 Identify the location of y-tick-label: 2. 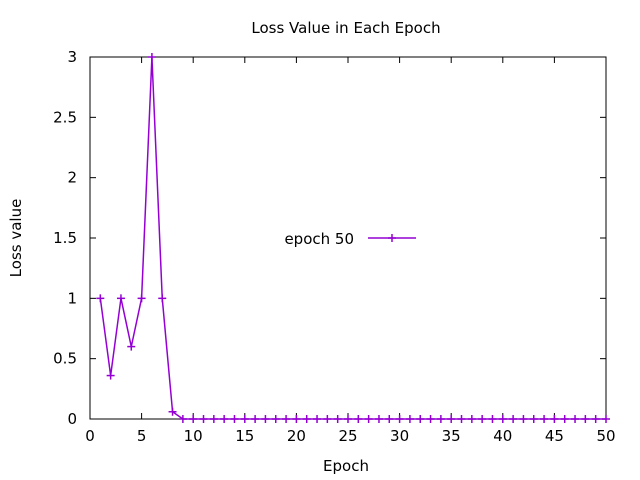
(72, 178).